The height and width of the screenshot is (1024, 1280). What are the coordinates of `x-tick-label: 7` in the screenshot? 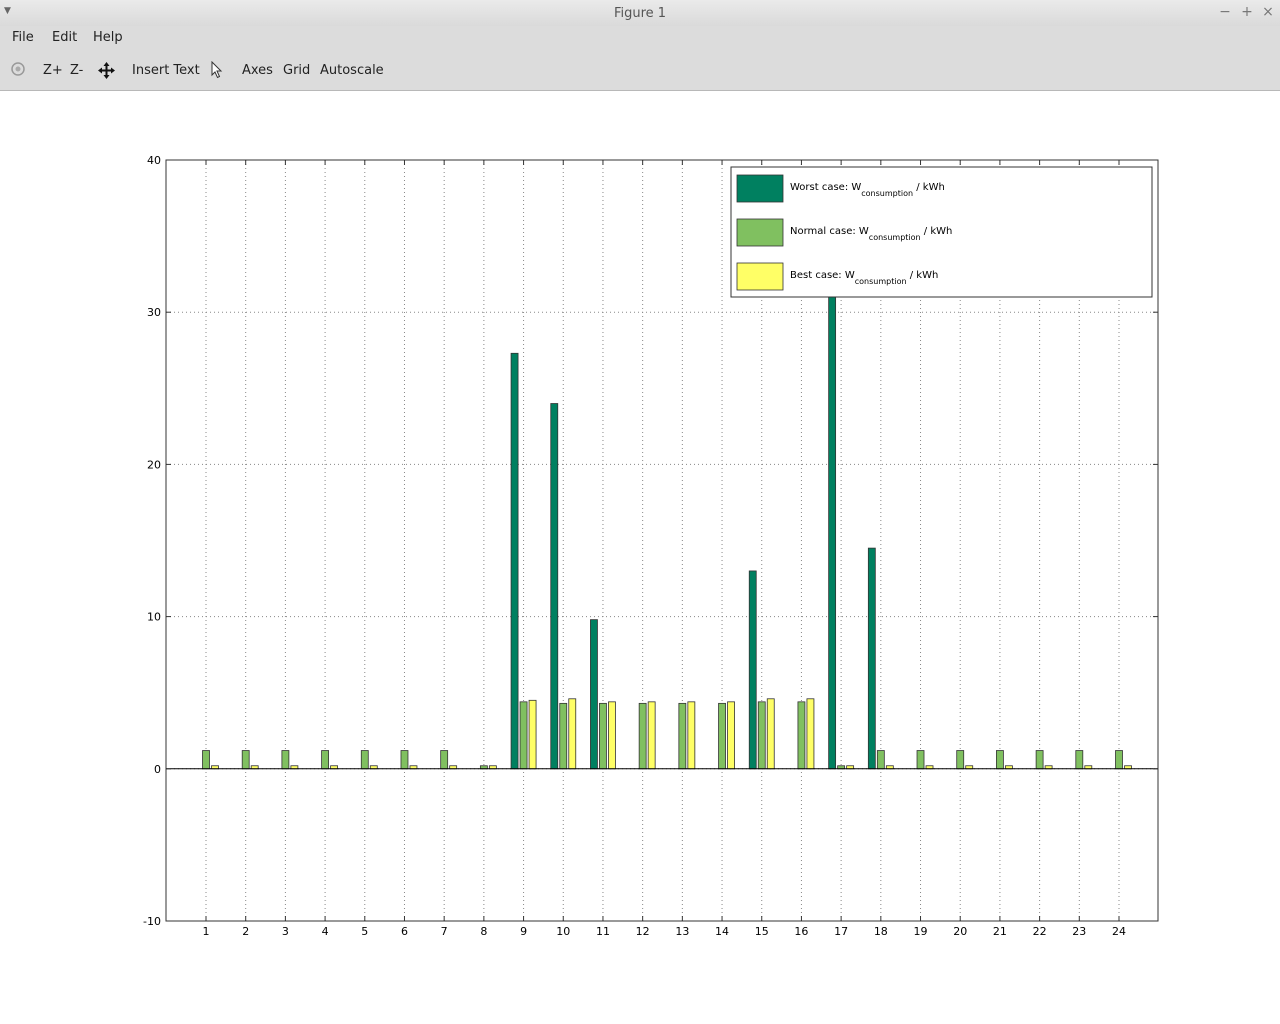 It's located at (444, 931).